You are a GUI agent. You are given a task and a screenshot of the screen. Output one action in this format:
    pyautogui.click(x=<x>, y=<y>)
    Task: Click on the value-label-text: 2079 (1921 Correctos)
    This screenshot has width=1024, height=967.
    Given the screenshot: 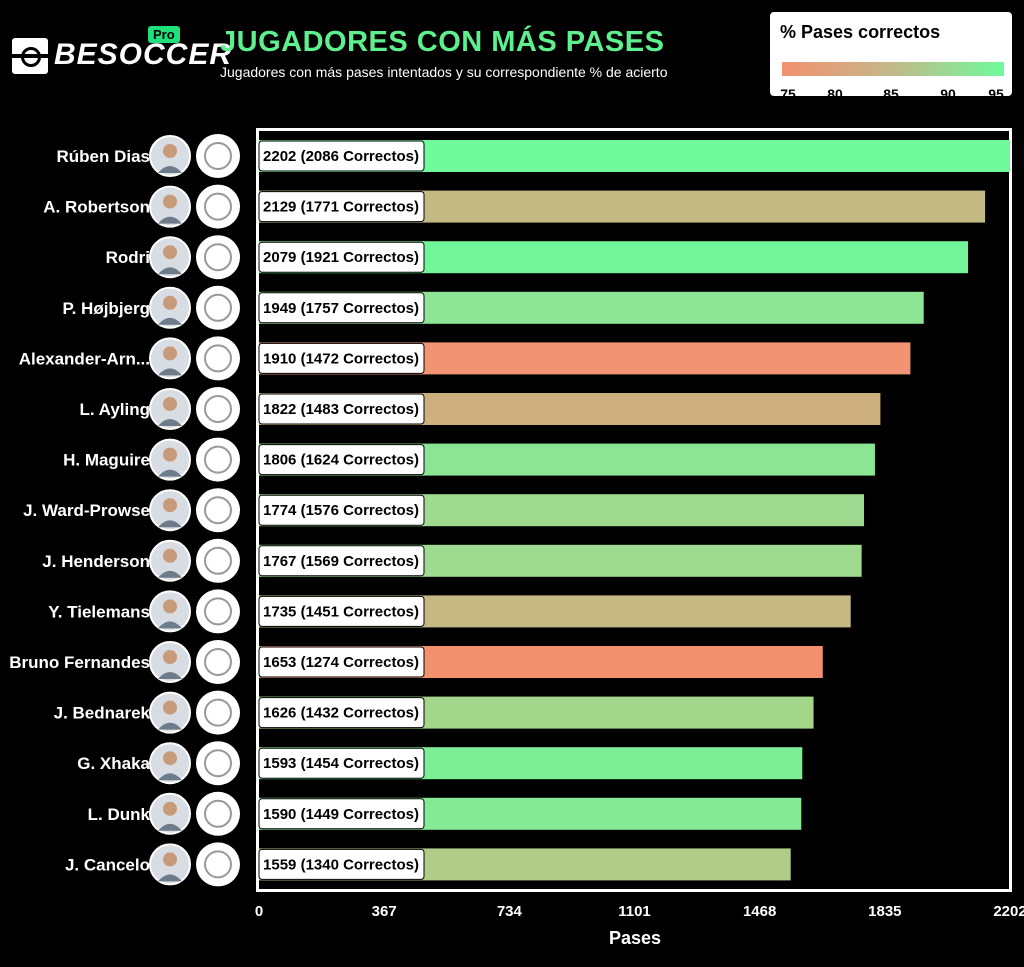 What is the action you would take?
    pyautogui.click(x=341, y=257)
    